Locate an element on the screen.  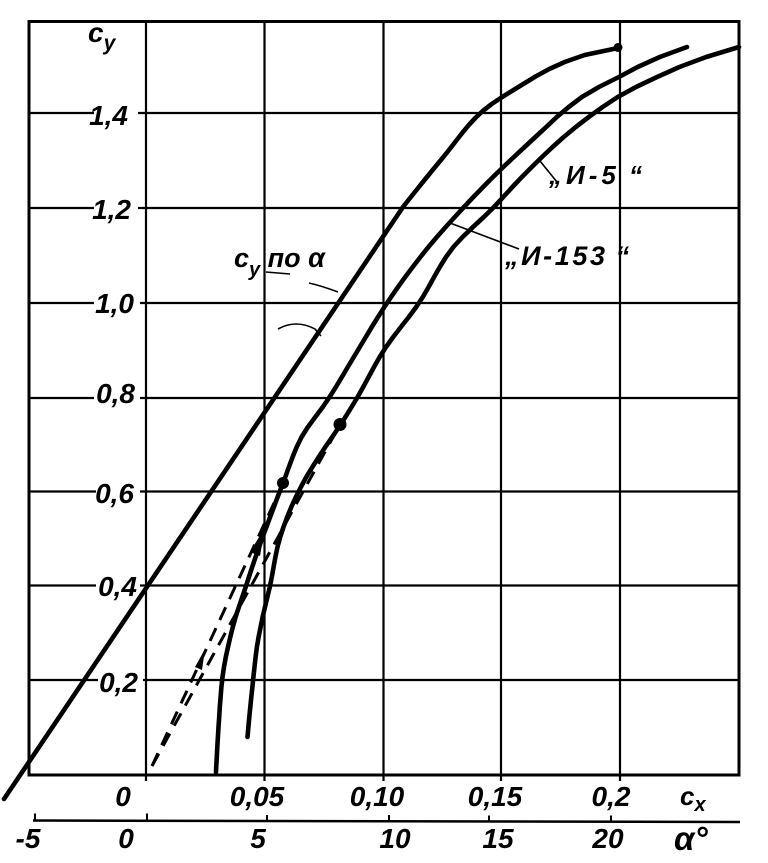
svg-text: 1,2 is located at coordinates (111, 209).